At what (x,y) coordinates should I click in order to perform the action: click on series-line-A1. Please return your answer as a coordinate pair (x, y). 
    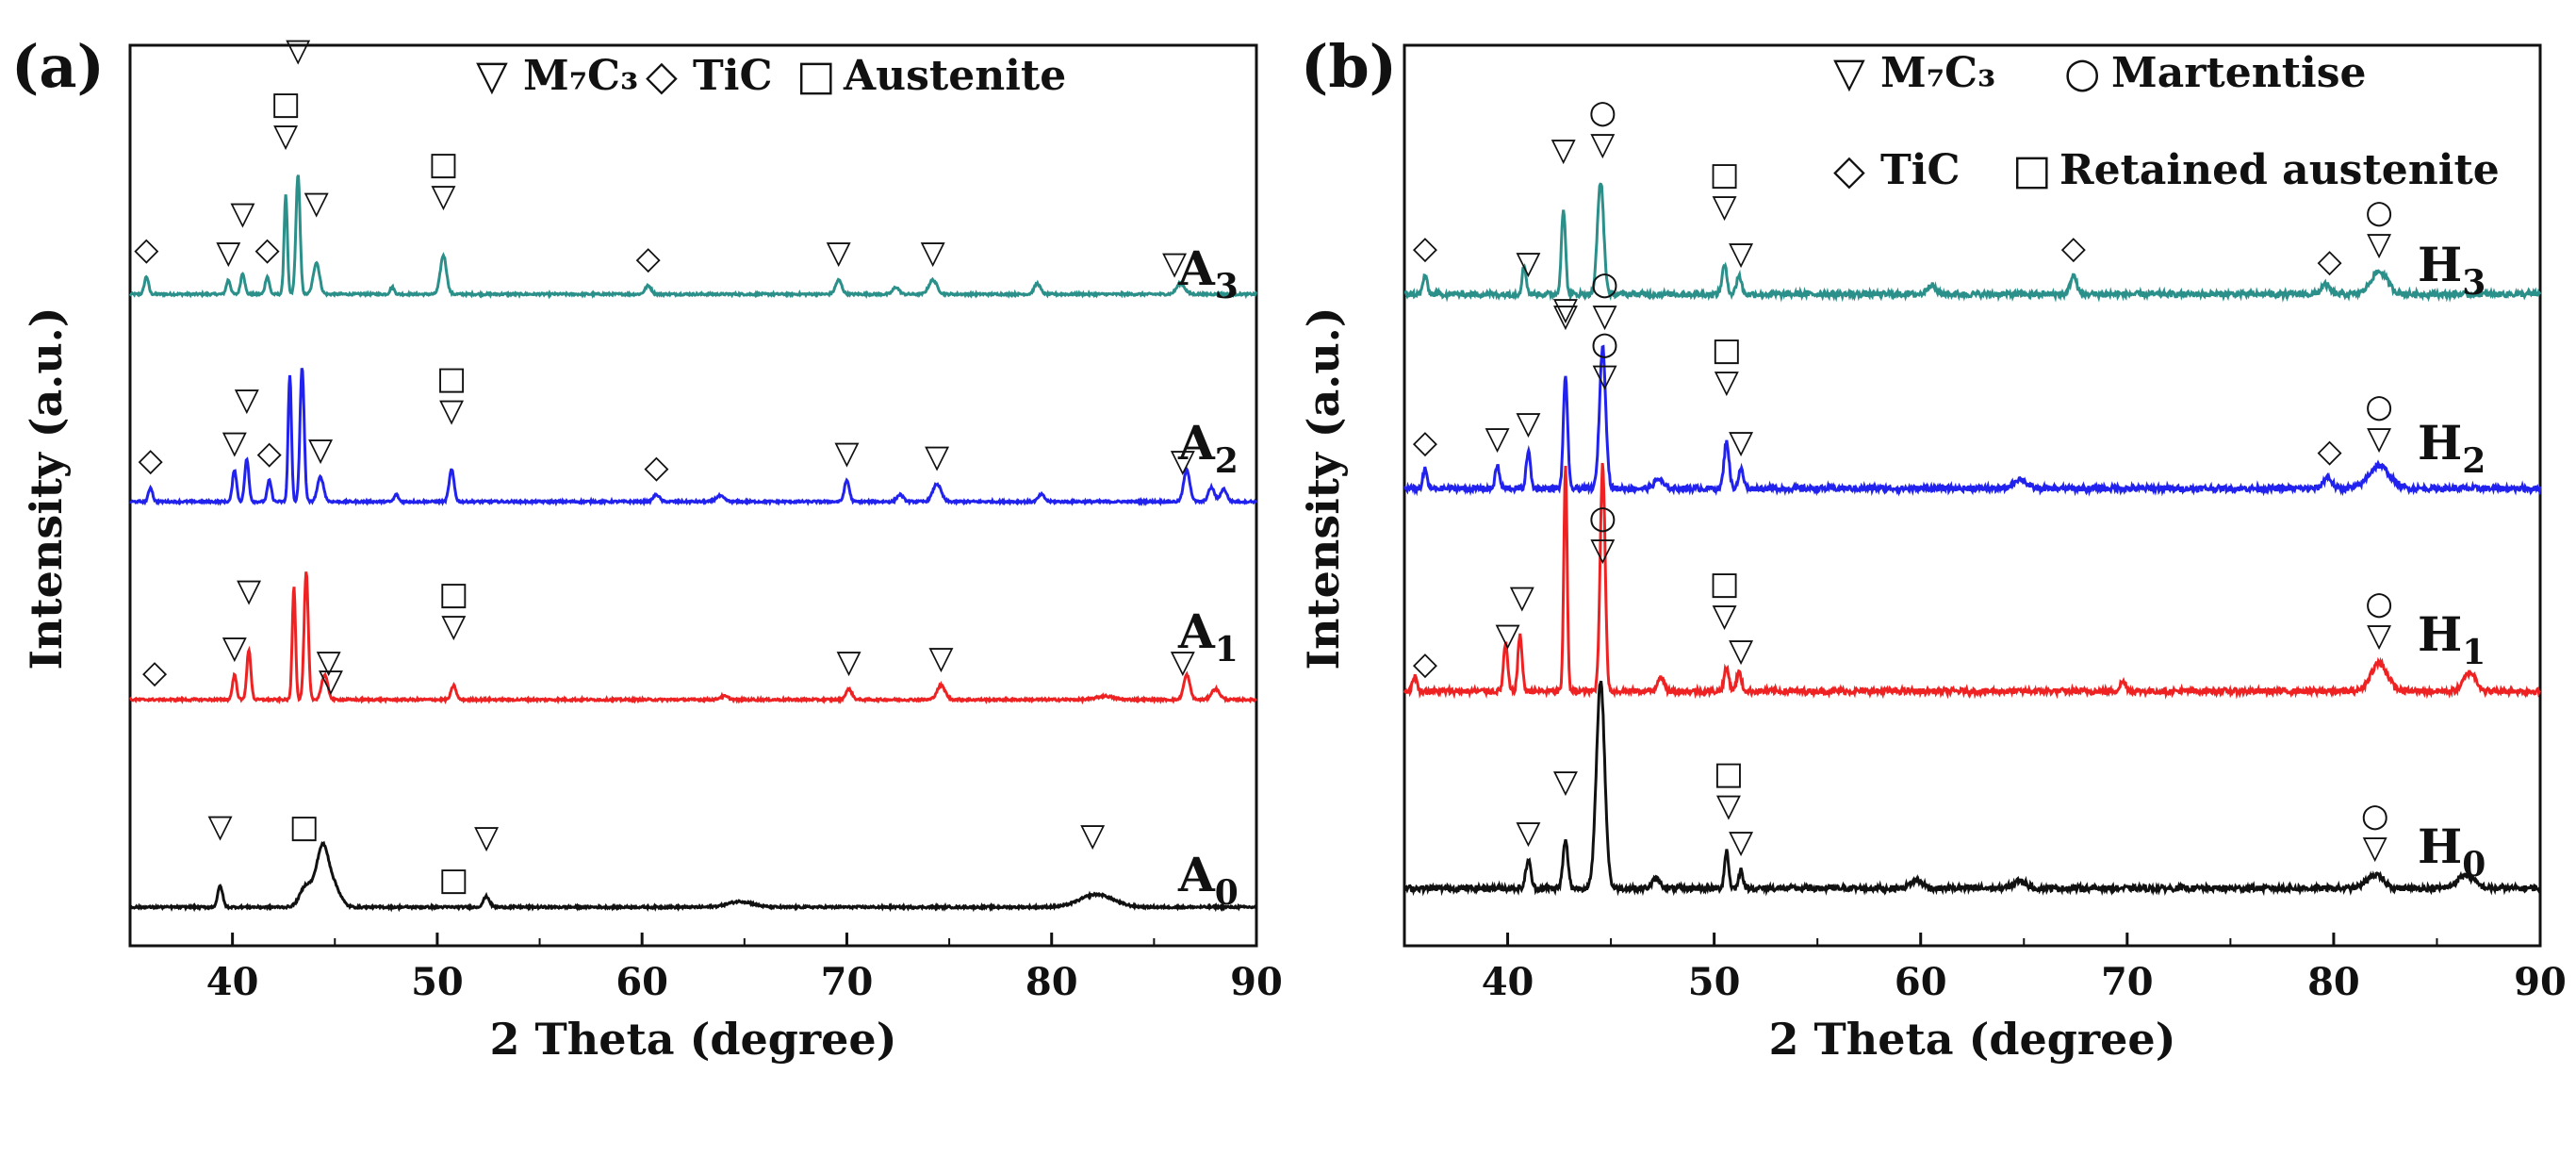
    Looking at the image, I should click on (693, 638).